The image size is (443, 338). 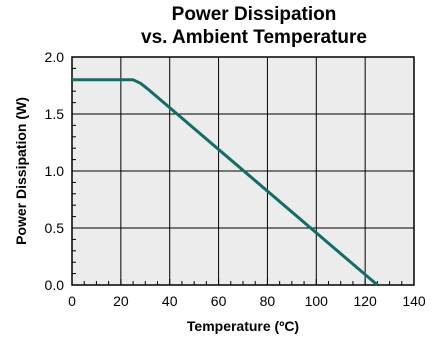 I want to click on x-tick-label: 20, so click(x=121, y=301).